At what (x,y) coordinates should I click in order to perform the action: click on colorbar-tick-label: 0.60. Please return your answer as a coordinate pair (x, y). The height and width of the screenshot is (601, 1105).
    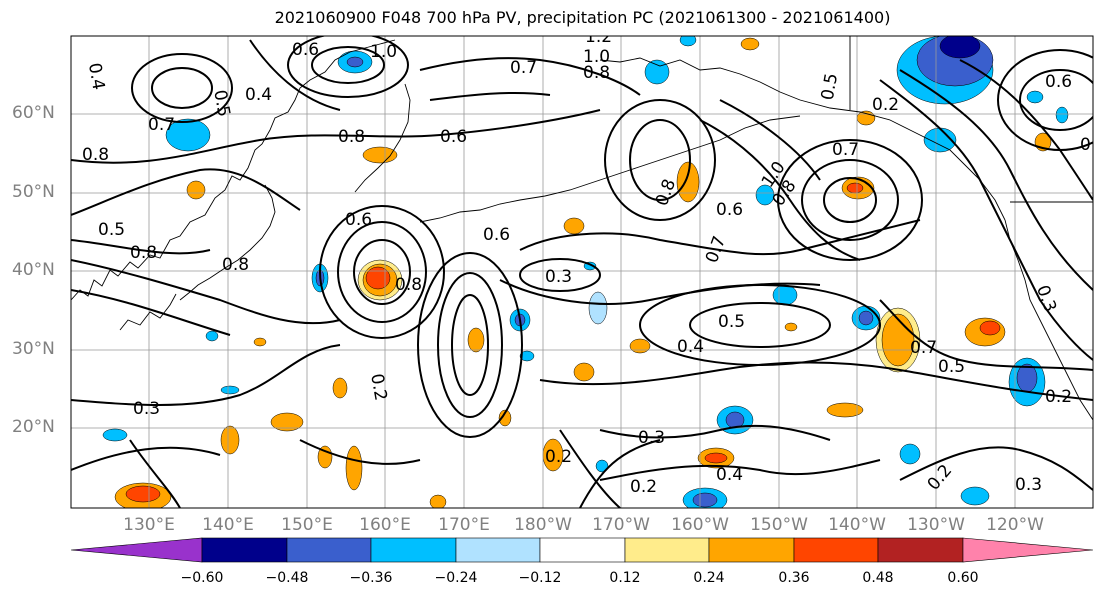
    Looking at the image, I should click on (963, 578).